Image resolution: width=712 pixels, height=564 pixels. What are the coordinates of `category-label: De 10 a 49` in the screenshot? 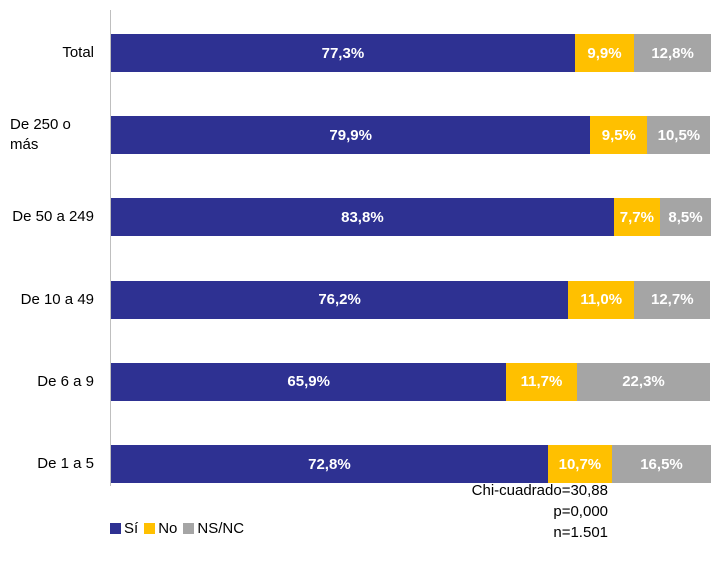 It's located at (50, 300).